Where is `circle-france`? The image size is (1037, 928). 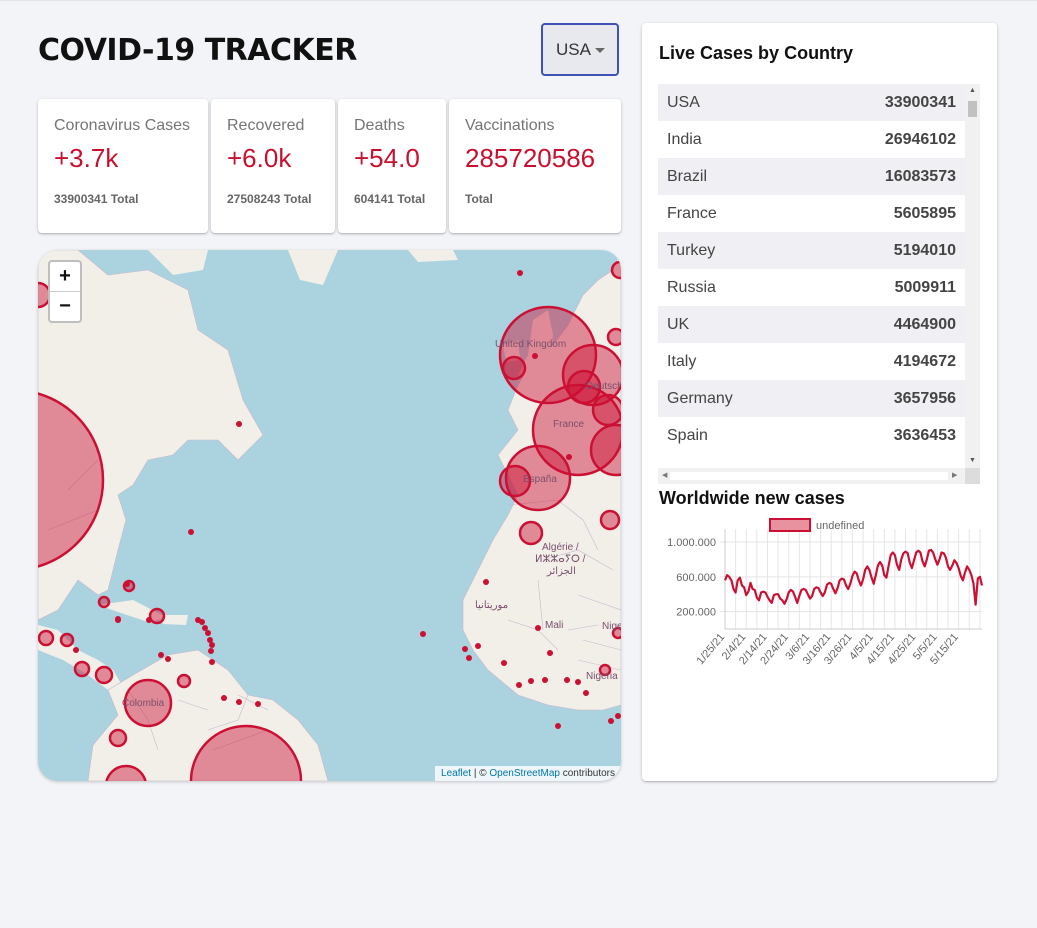
circle-france is located at coordinates (576, 430).